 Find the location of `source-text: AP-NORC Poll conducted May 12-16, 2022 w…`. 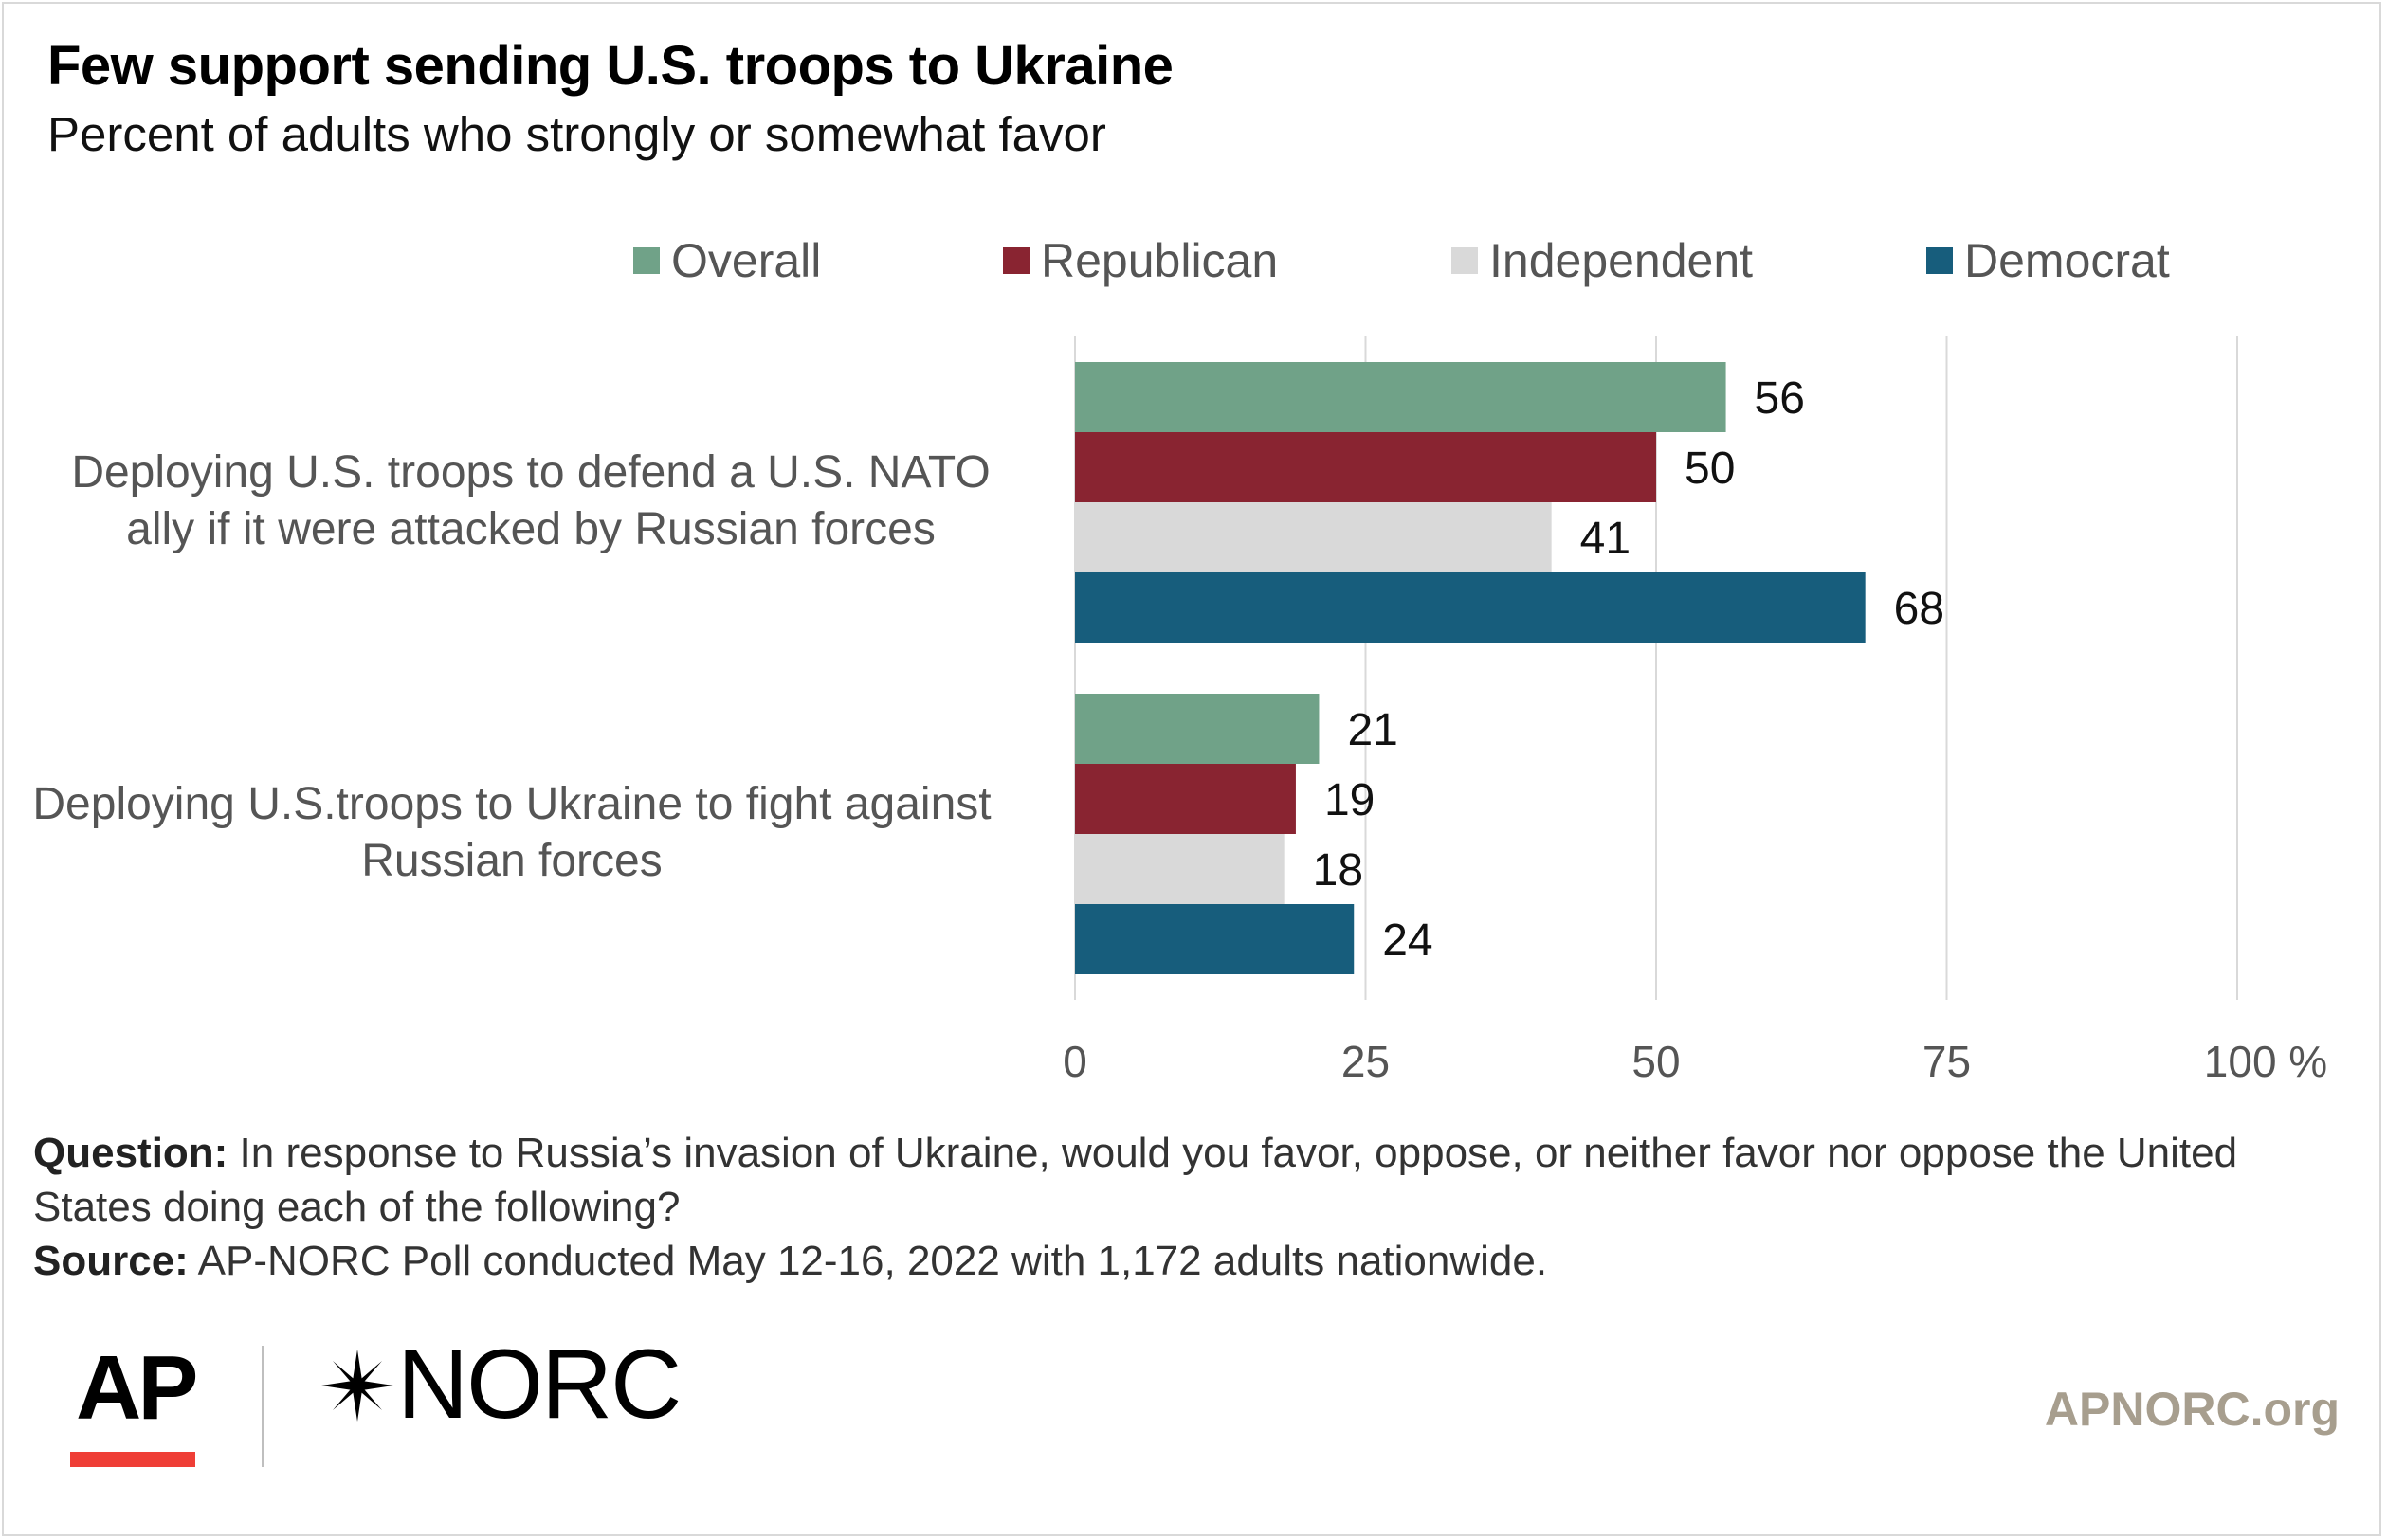

source-text: AP-NORC Poll conducted May 12-16, 2022 w… is located at coordinates (868, 1261).